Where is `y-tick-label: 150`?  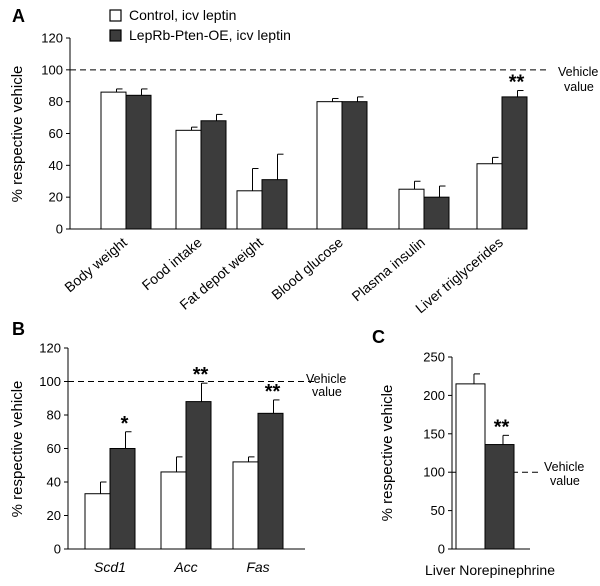
y-tick-label: 150 is located at coordinates (434, 433).